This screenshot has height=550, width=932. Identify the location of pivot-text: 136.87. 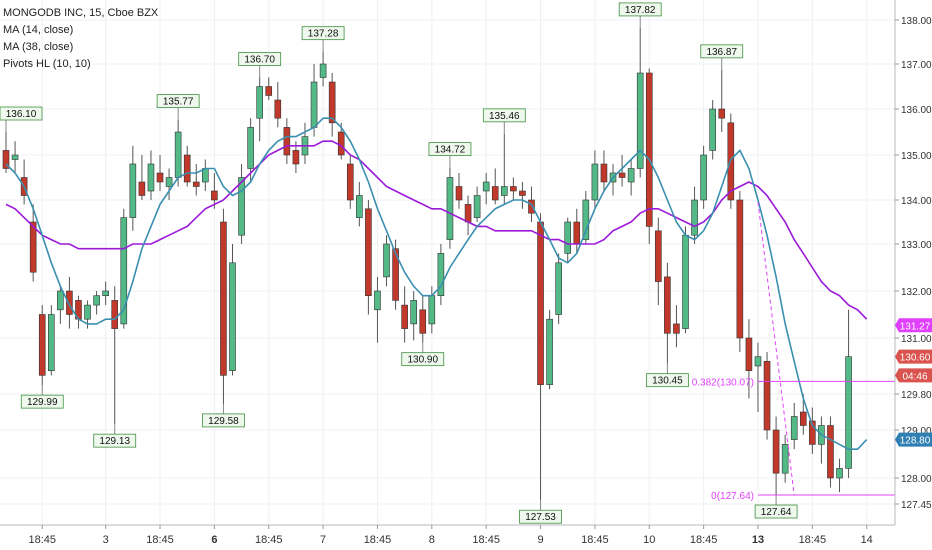
(721, 52).